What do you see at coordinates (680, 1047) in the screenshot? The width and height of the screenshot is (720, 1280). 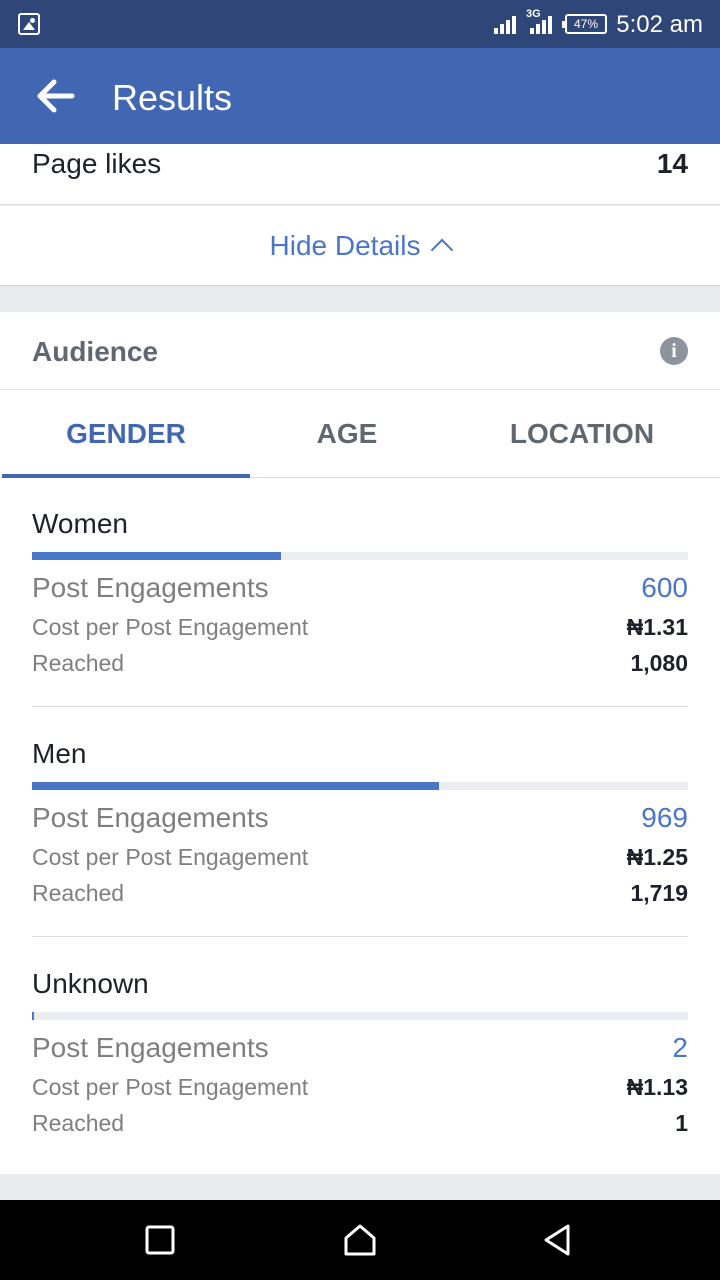 I see `metric-value: 2` at bounding box center [680, 1047].